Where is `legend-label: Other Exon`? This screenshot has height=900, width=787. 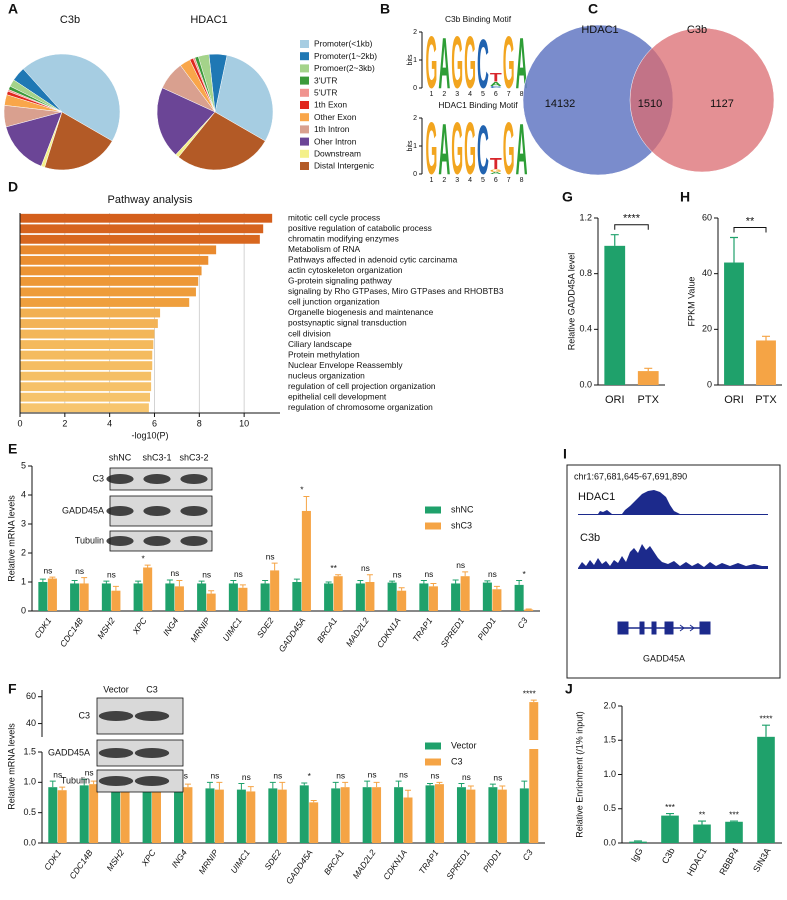 legend-label: Other Exon is located at coordinates (335, 117).